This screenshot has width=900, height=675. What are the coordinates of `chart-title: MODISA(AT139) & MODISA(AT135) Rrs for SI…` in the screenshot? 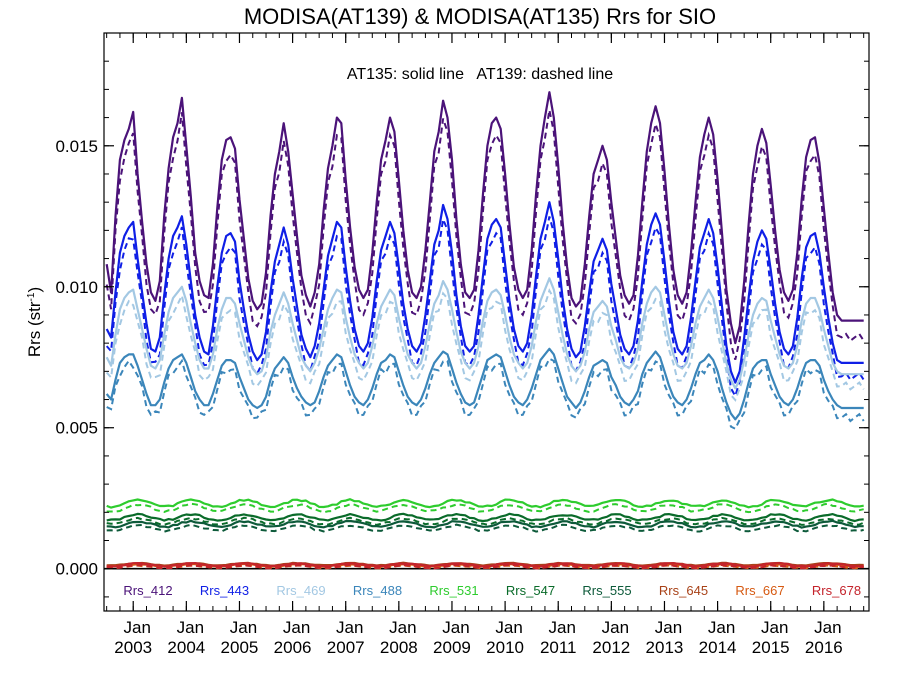 It's located at (480, 16).